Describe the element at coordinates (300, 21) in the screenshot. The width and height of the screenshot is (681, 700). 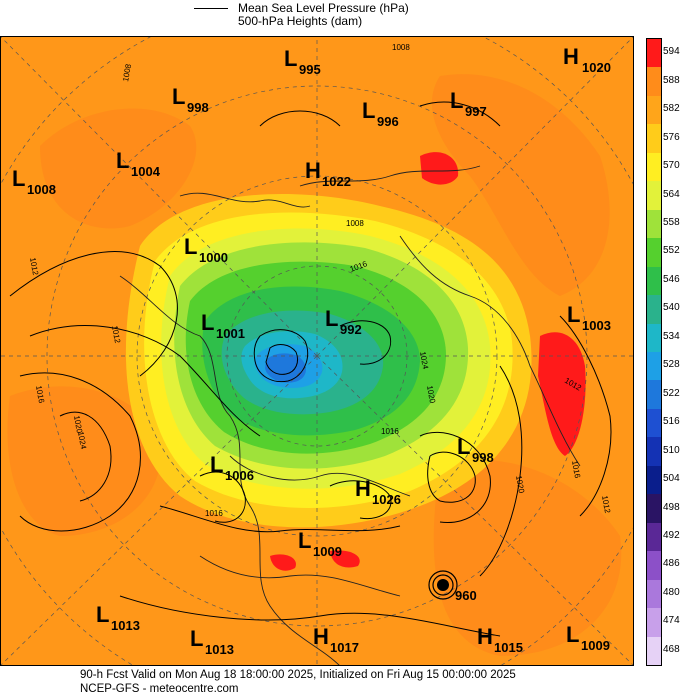
I see `legend-heights-label: 500-hPa Heights (dam)` at that location.